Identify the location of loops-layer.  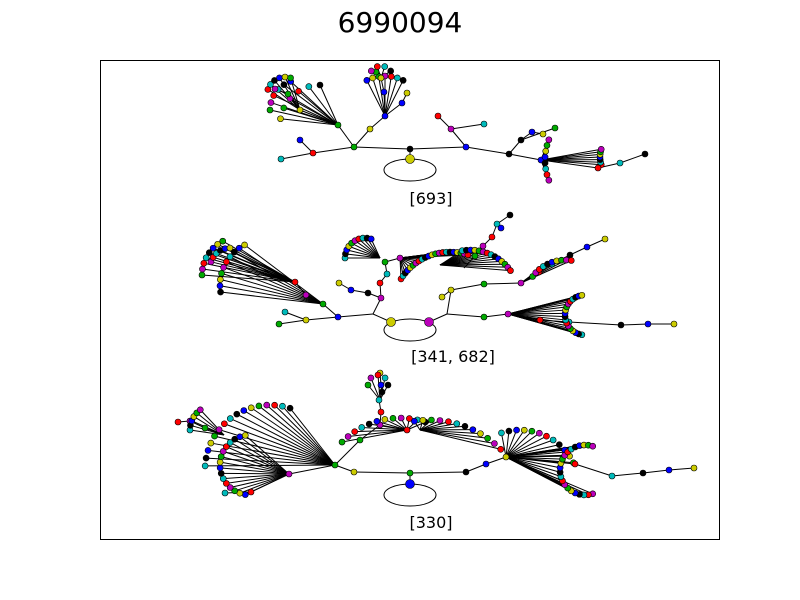
(410, 332).